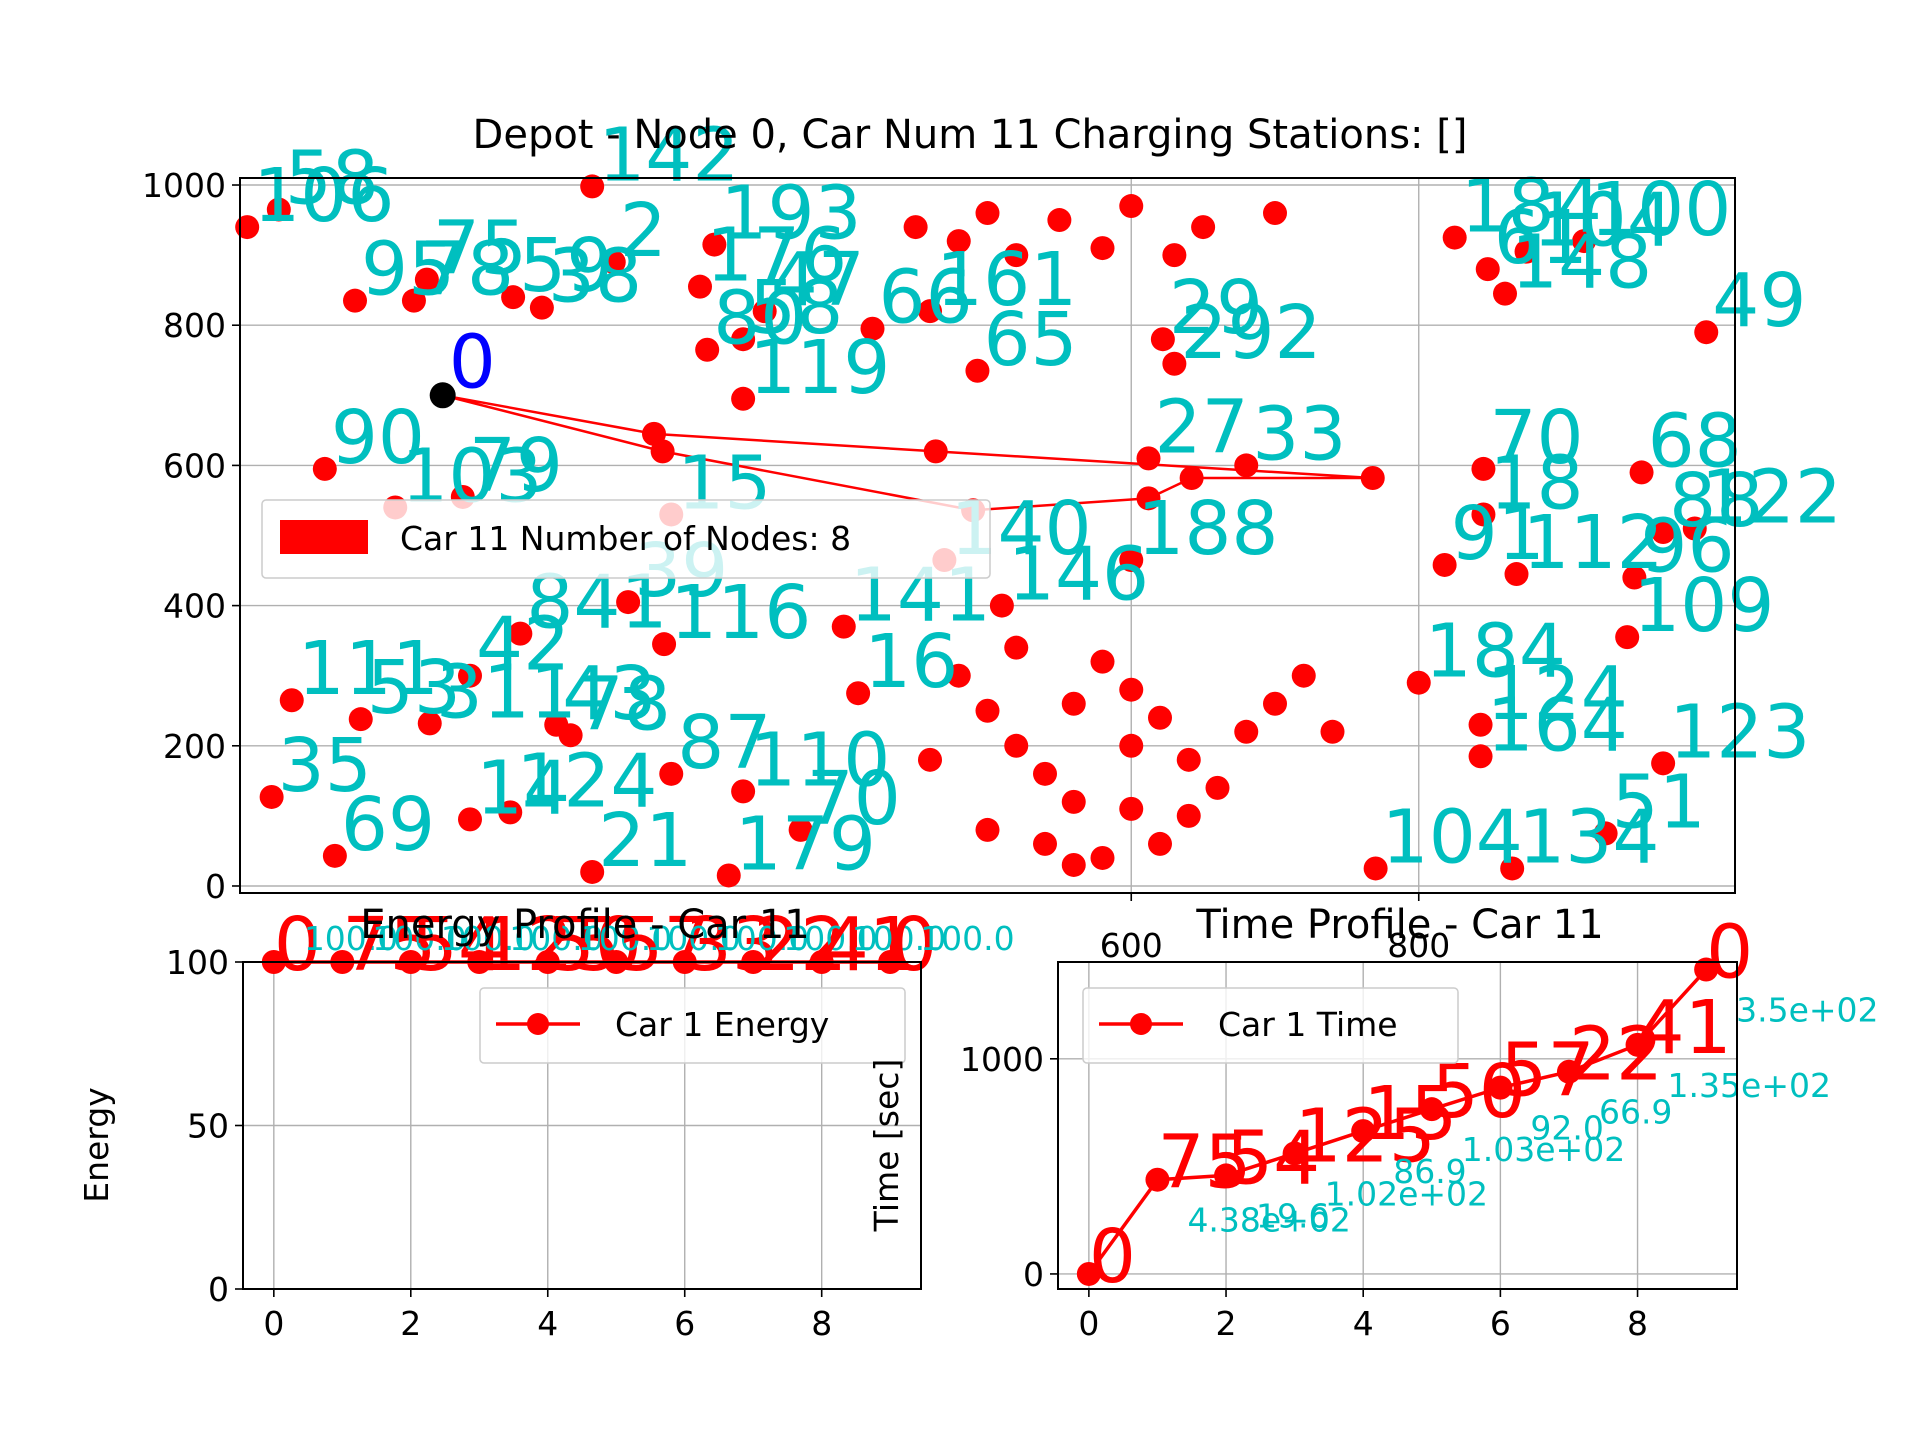 The height and width of the screenshot is (1440, 1920). What do you see at coordinates (538, 1024) in the screenshot?
I see `energy-legend-marker` at bounding box center [538, 1024].